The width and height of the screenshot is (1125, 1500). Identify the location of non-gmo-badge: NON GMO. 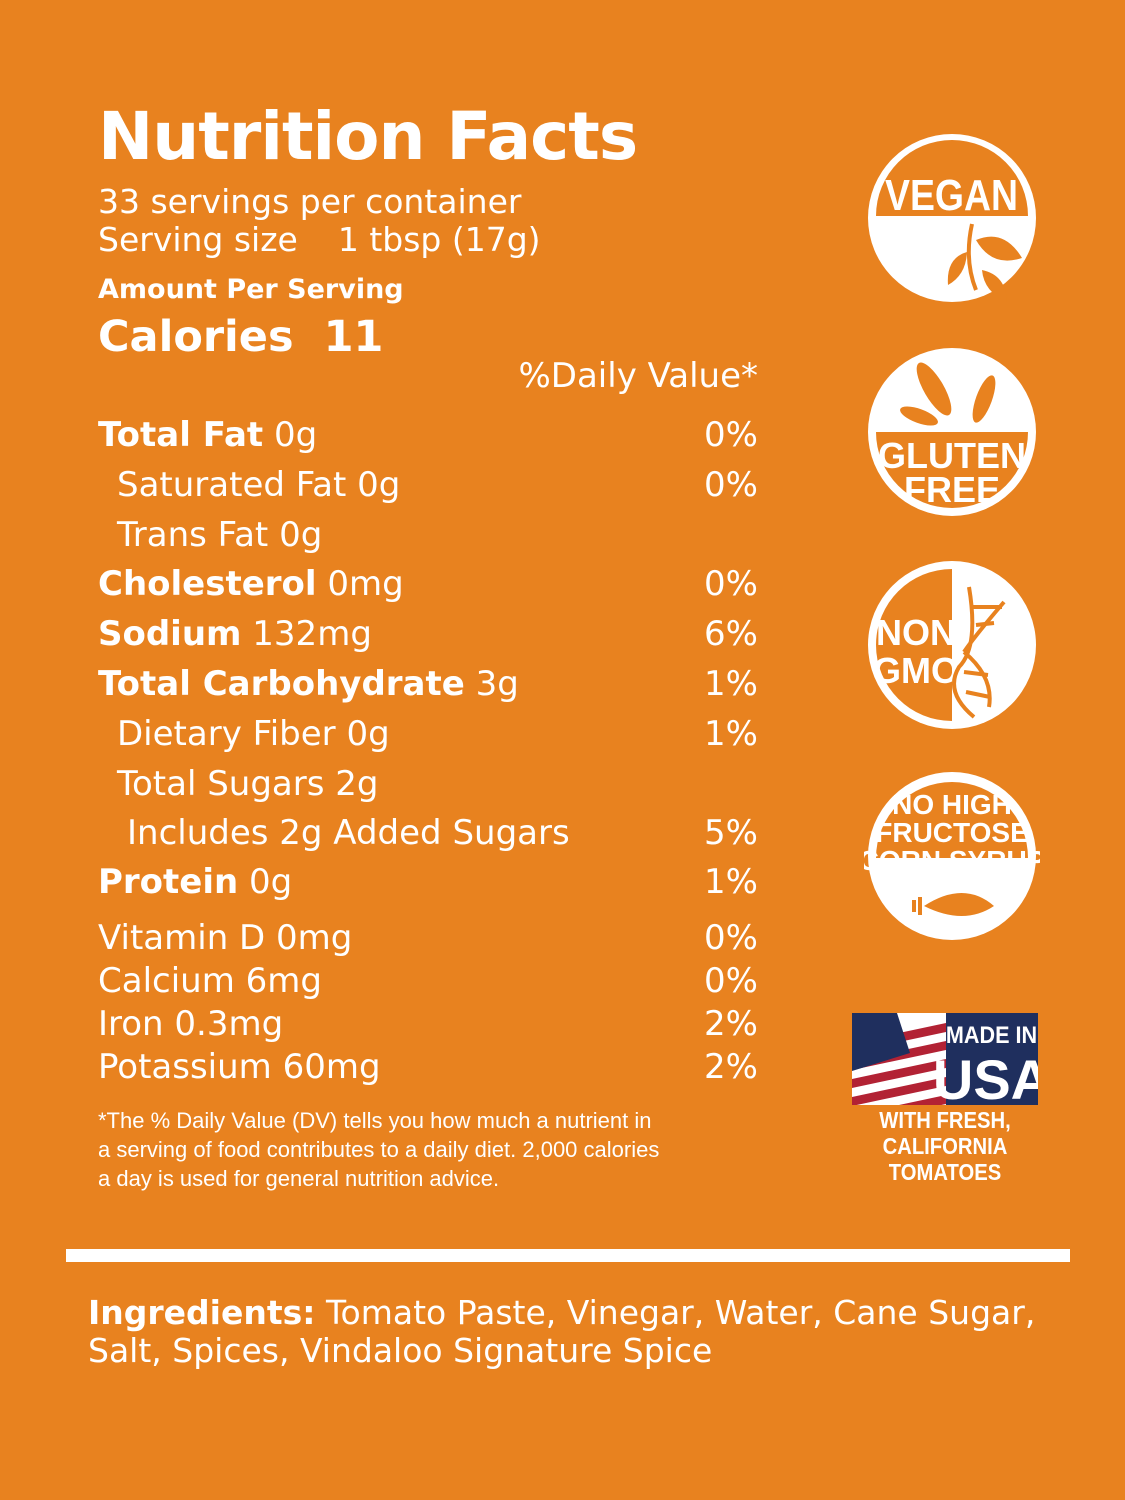
(952, 645).